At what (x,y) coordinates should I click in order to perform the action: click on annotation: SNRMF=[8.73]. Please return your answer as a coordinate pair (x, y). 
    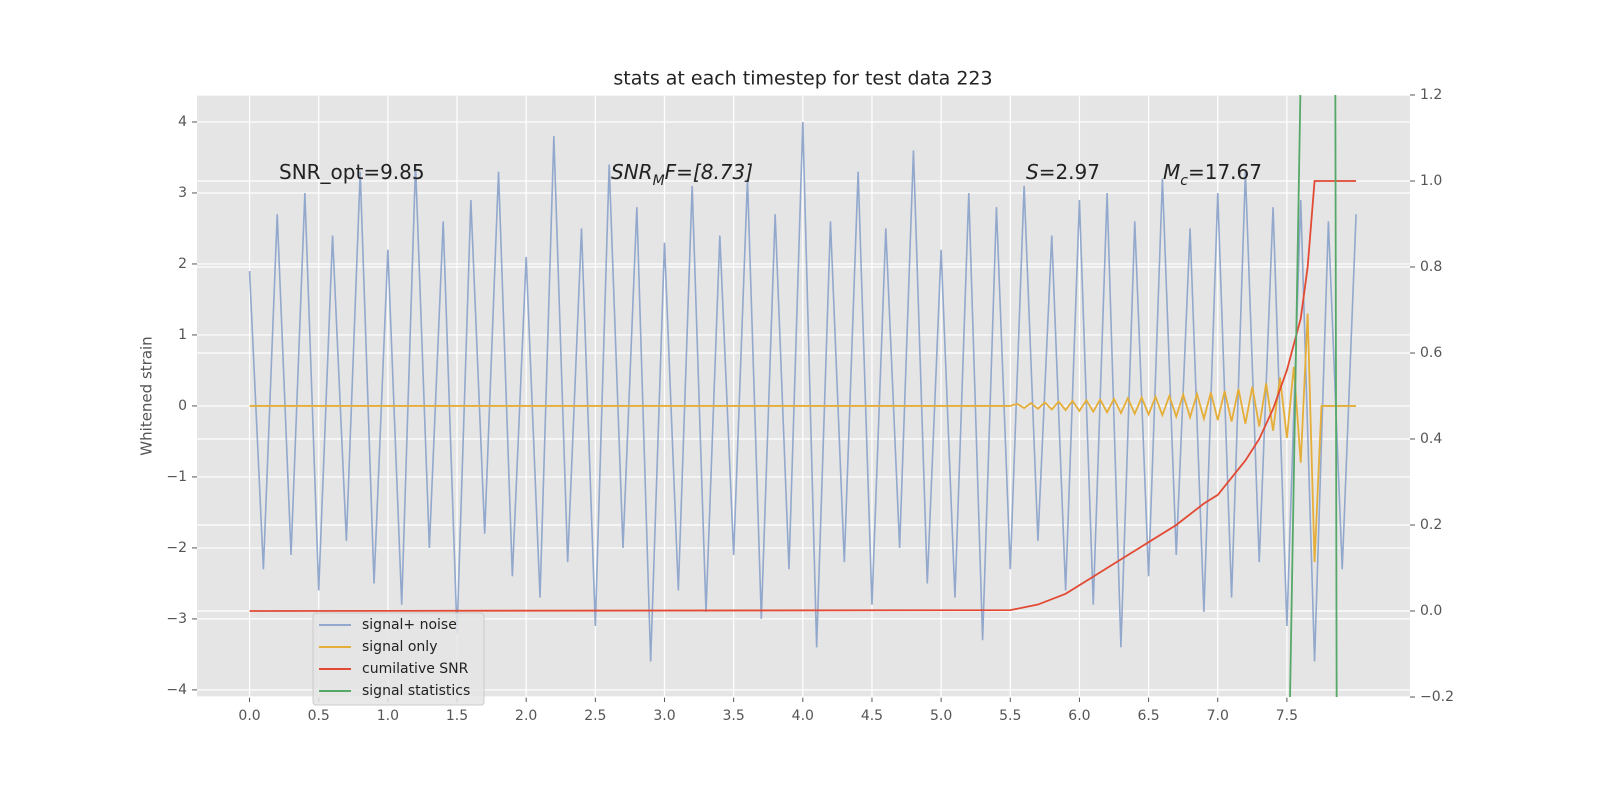
    Looking at the image, I should click on (682, 175).